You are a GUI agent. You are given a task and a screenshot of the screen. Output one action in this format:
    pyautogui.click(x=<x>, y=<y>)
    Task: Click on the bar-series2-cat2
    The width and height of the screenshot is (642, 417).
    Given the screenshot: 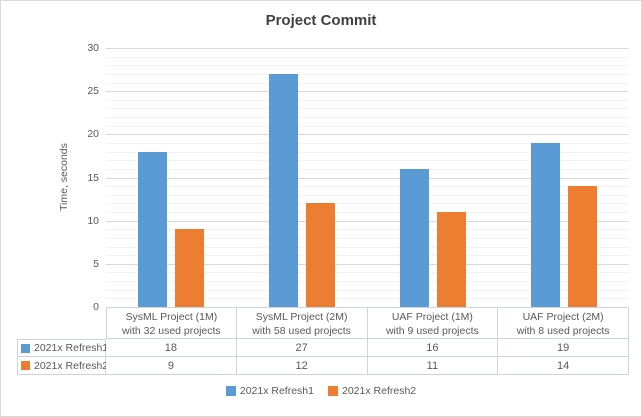 What is the action you would take?
    pyautogui.click(x=321, y=255)
    